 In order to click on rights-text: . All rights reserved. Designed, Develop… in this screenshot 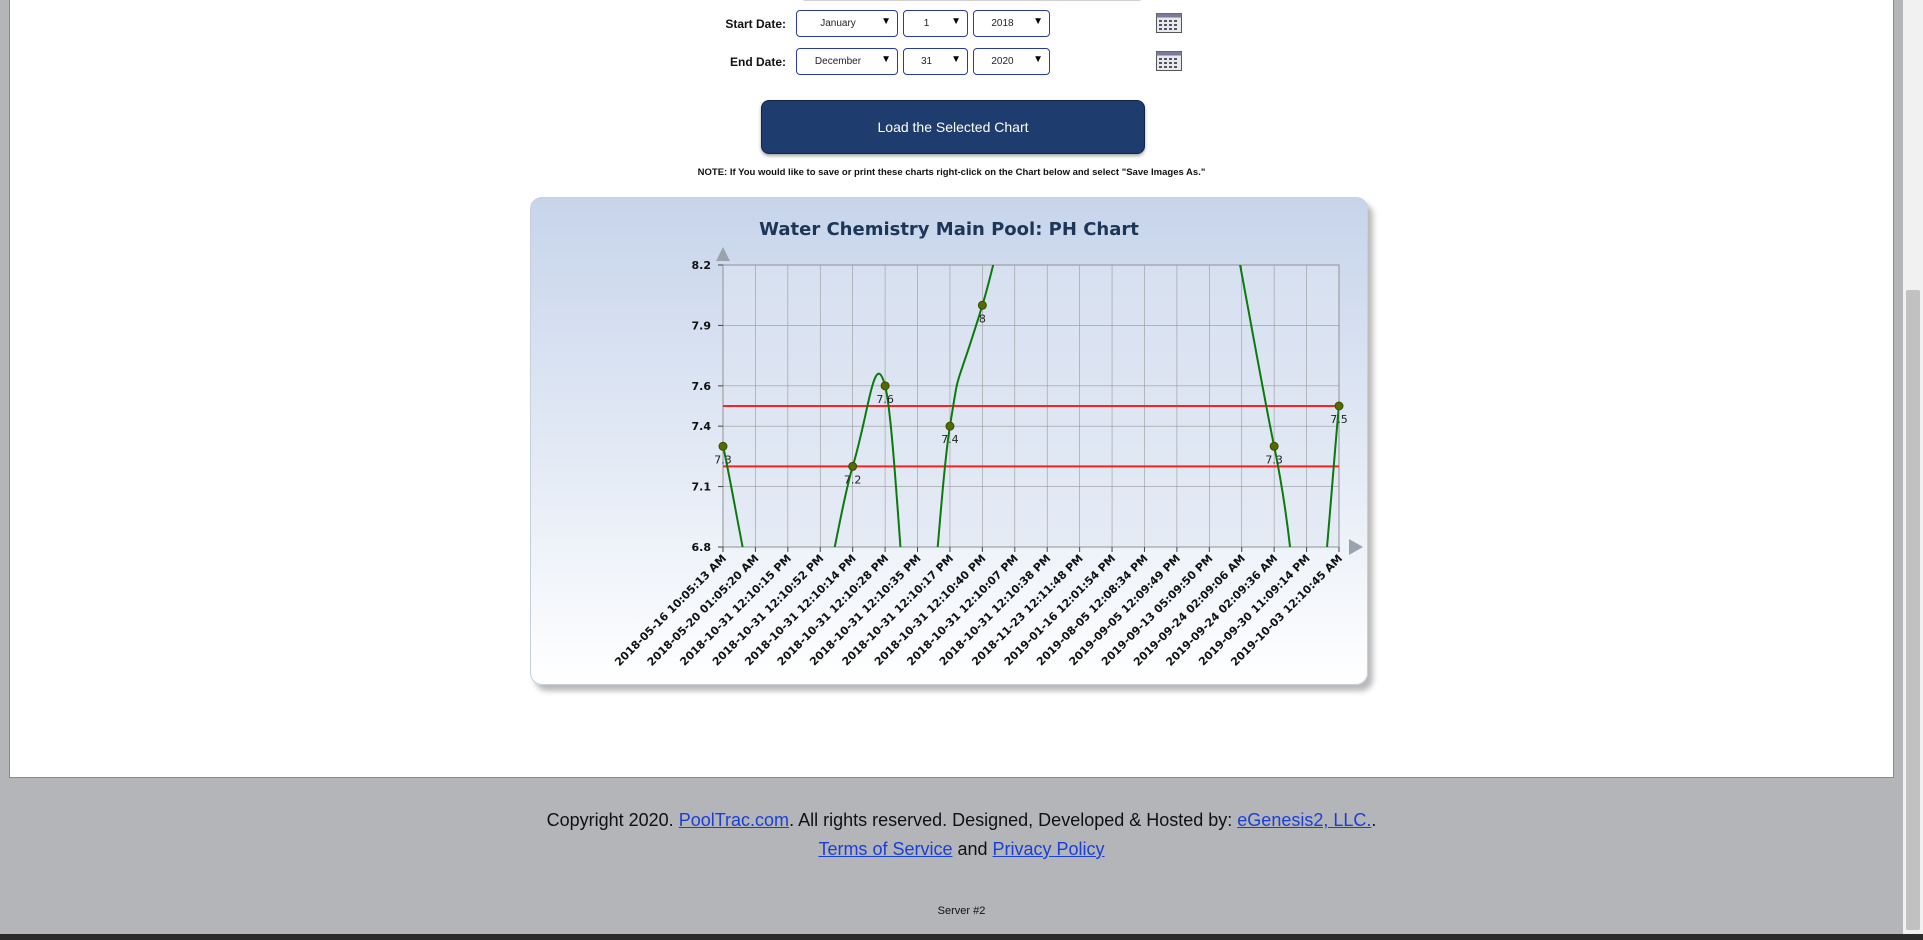, I will do `click(1013, 820)`.